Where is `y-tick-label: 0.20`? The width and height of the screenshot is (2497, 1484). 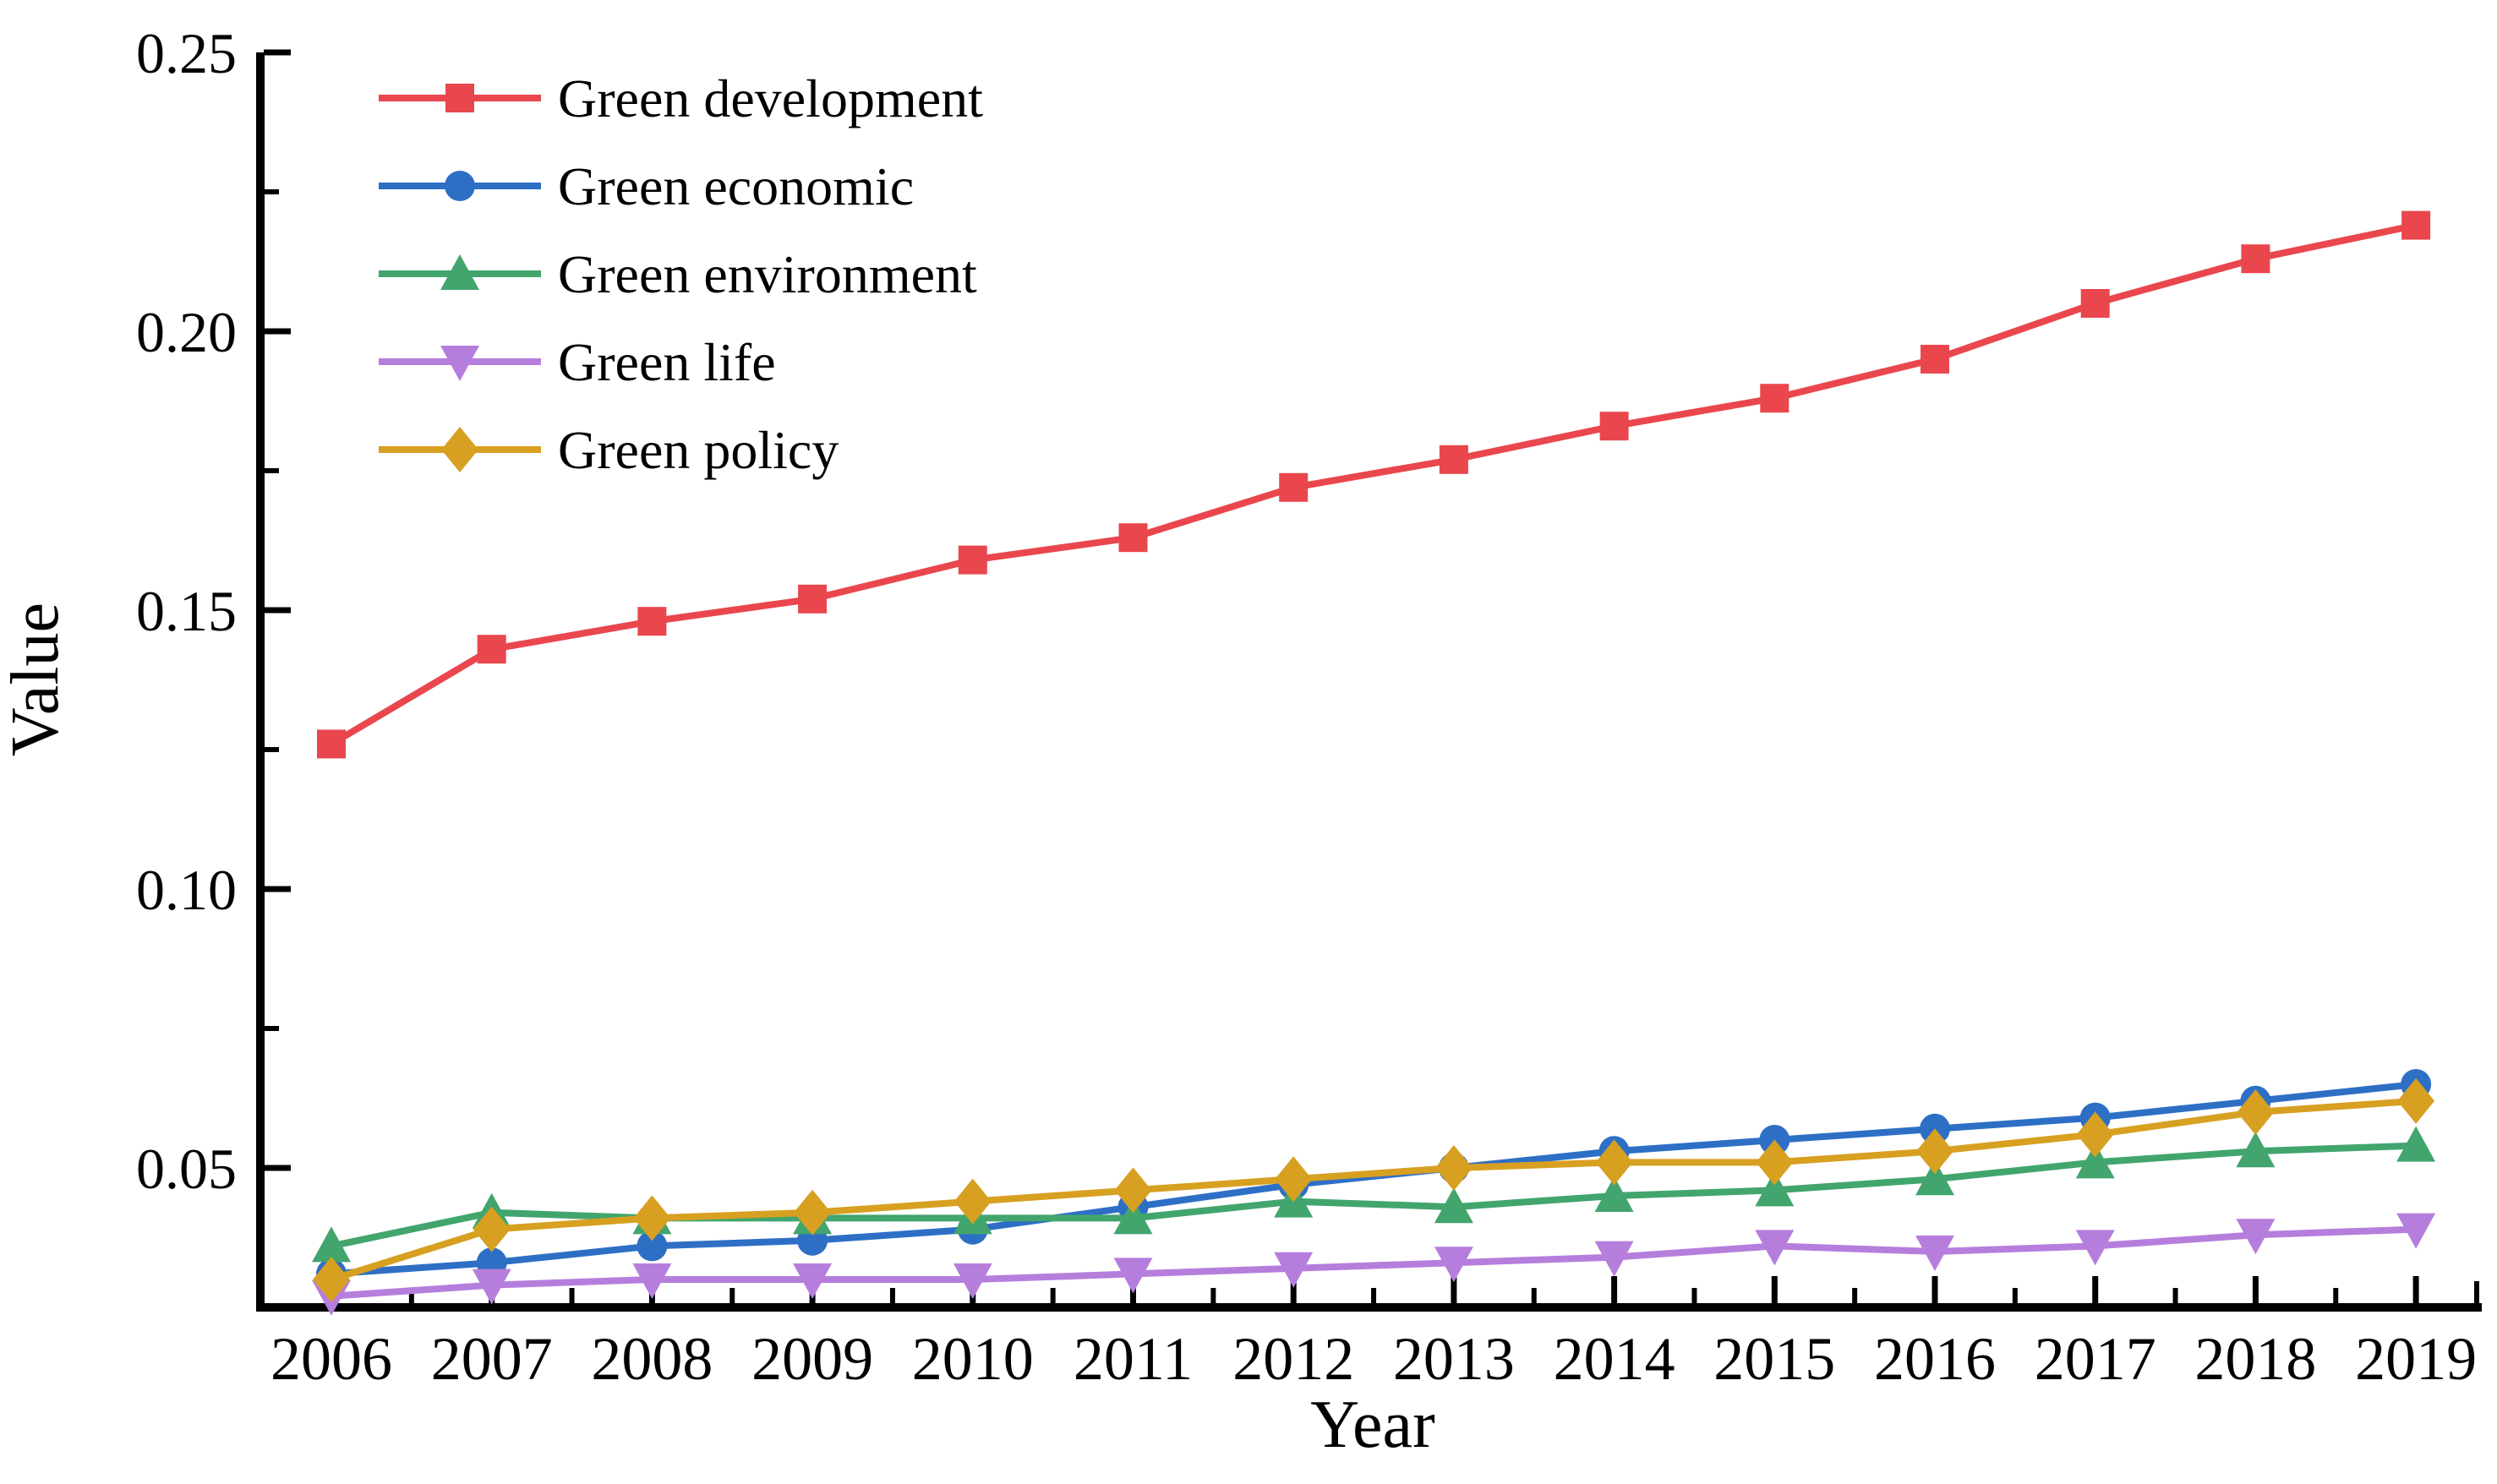 y-tick-label: 0.20 is located at coordinates (186, 332).